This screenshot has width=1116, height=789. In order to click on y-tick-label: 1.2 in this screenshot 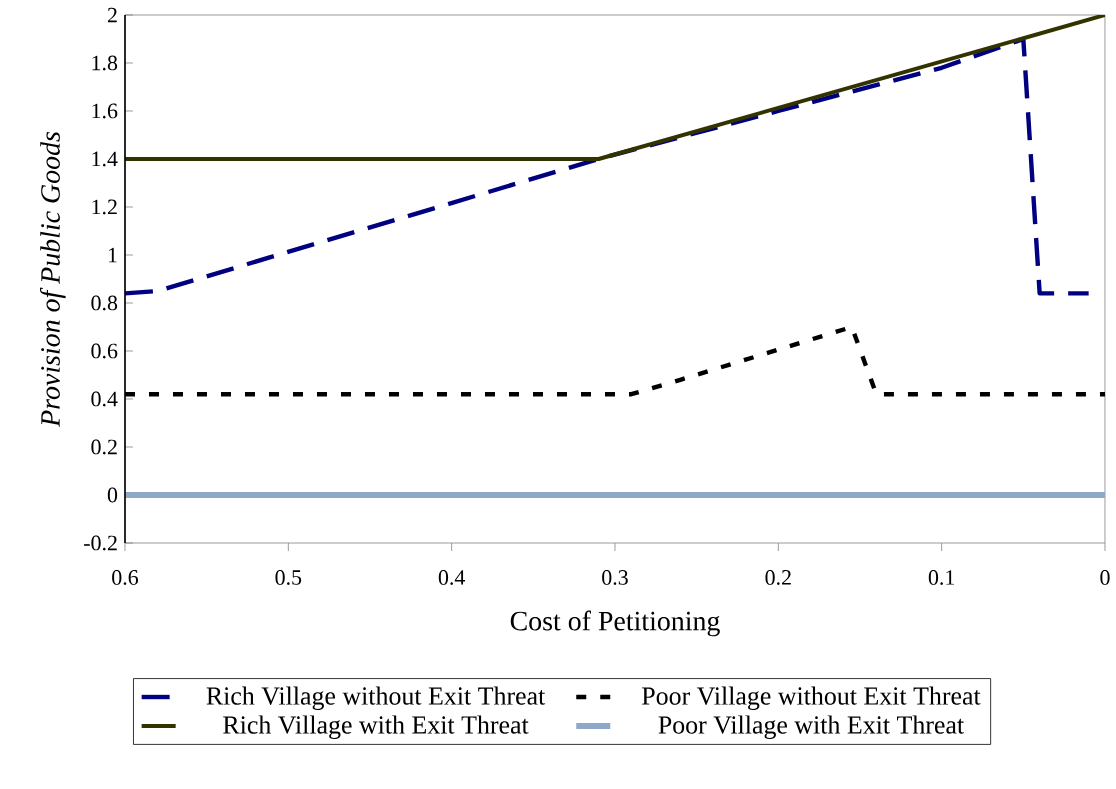, I will do `click(104, 207)`.